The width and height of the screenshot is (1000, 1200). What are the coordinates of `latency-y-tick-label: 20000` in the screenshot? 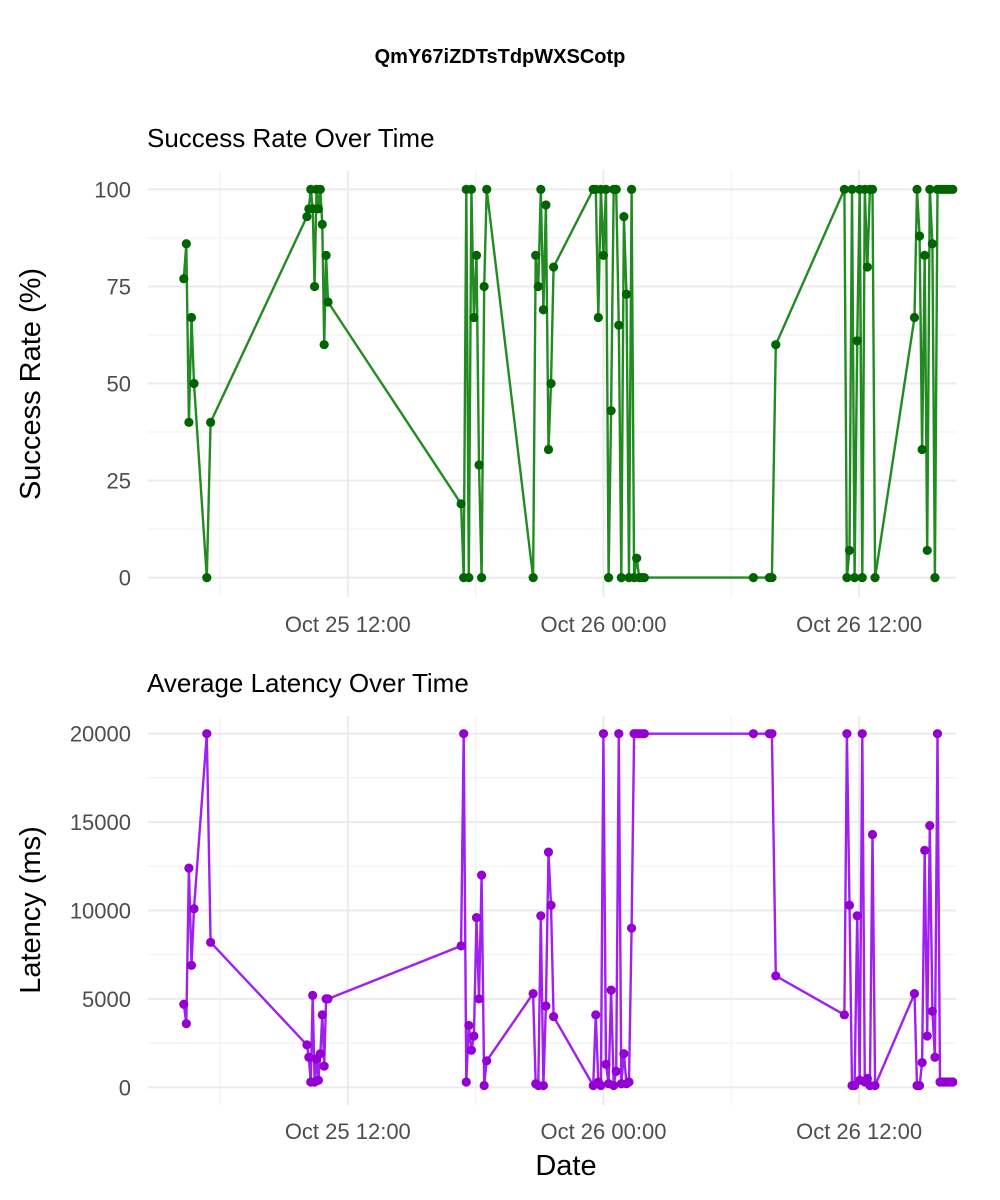 It's located at (100, 734).